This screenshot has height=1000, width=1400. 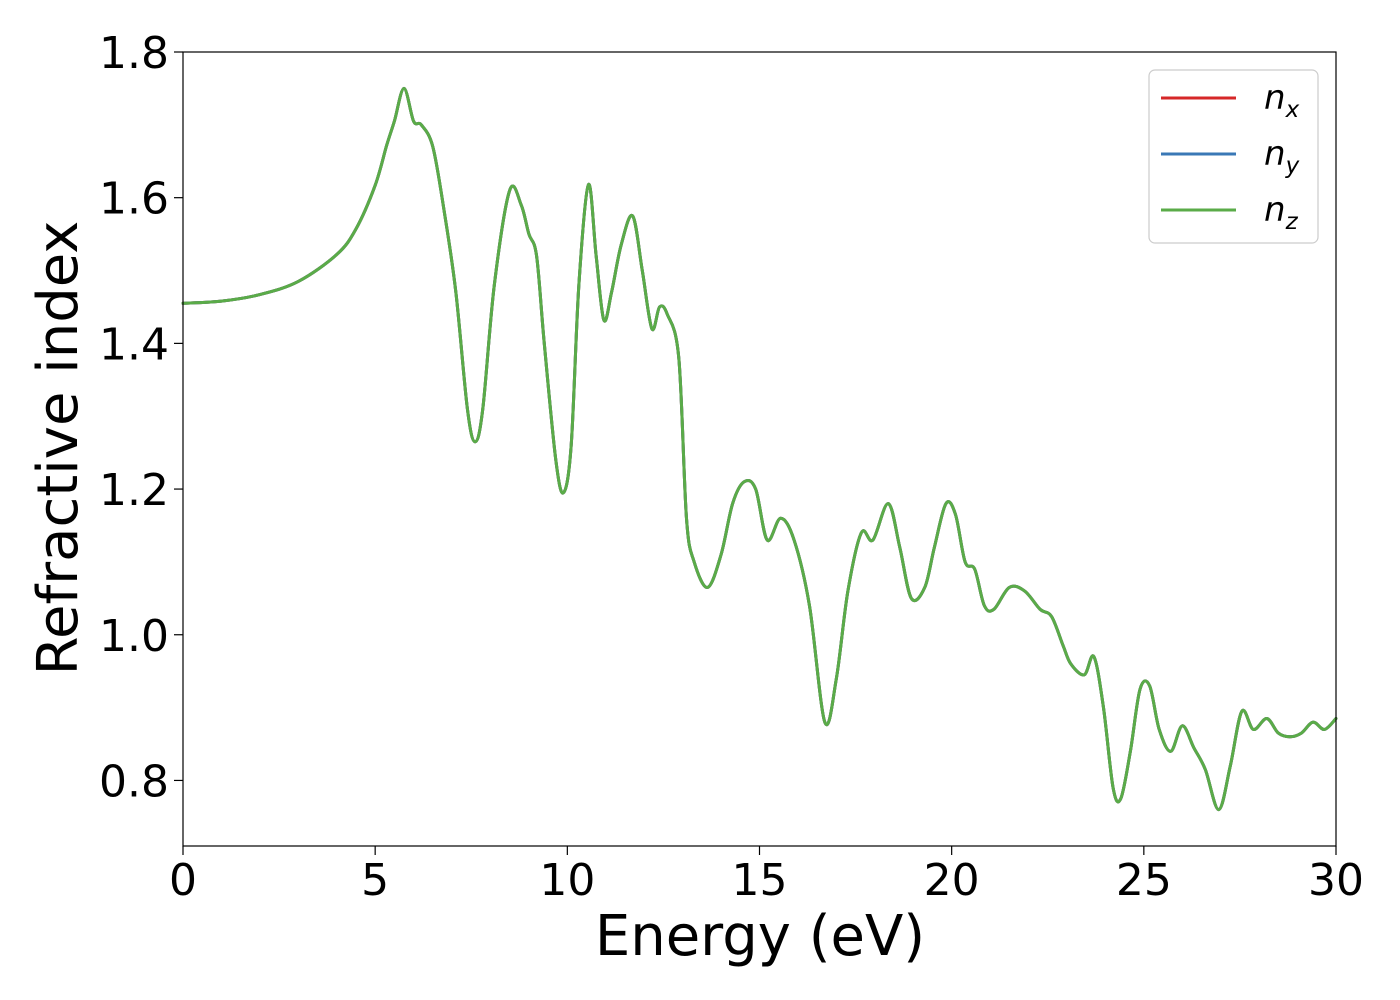 I want to click on y-tick-label: 1.2, so click(x=134, y=490).